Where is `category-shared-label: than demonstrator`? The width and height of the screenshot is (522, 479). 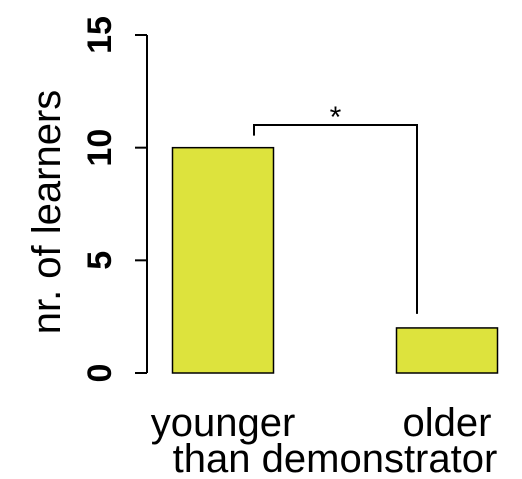
category-shared-label: than demonstrator is located at coordinates (335, 458).